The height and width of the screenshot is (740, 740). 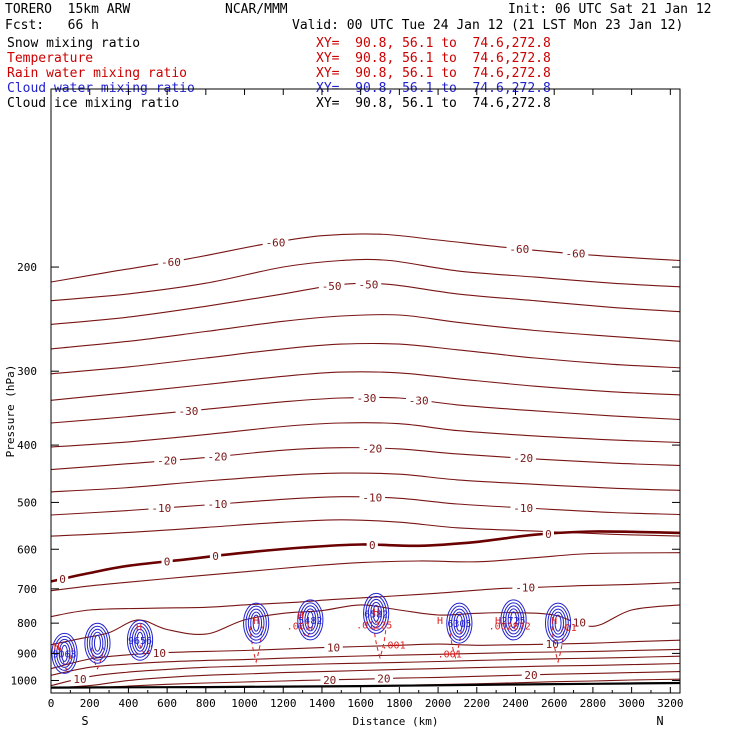 What do you see at coordinates (65, 654) in the screenshot?
I see `cloud-water-label: 9063` at bounding box center [65, 654].